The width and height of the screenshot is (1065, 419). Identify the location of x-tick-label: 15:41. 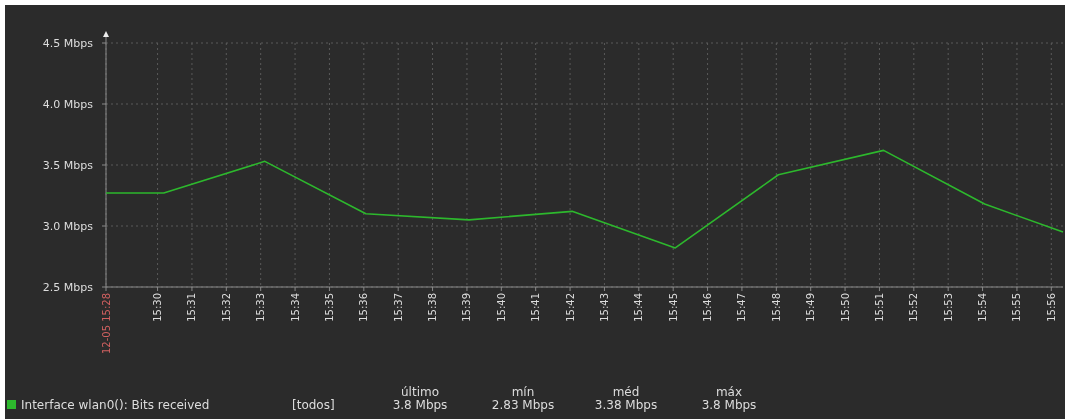
(536, 307).